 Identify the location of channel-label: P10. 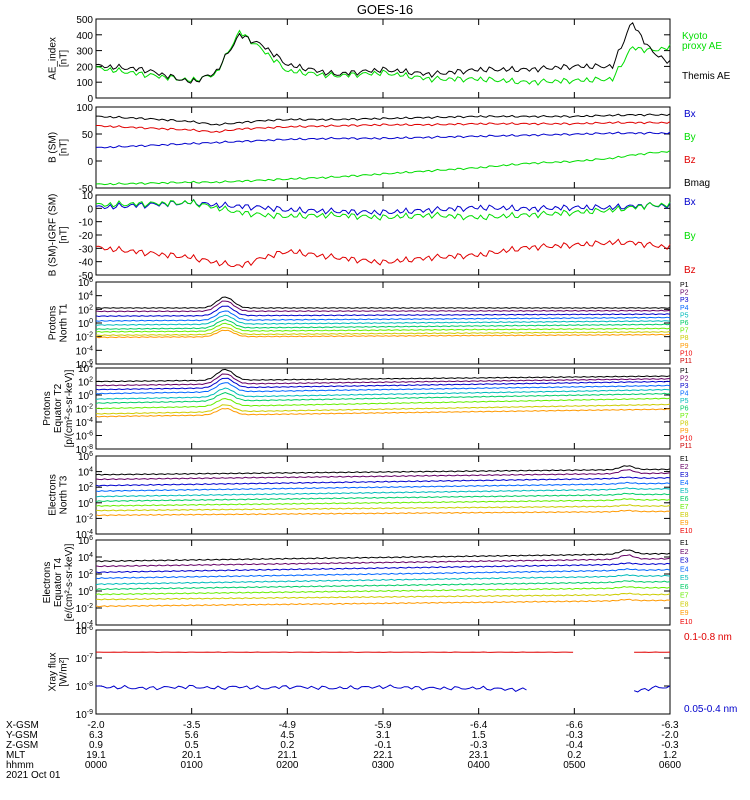
(686, 439).